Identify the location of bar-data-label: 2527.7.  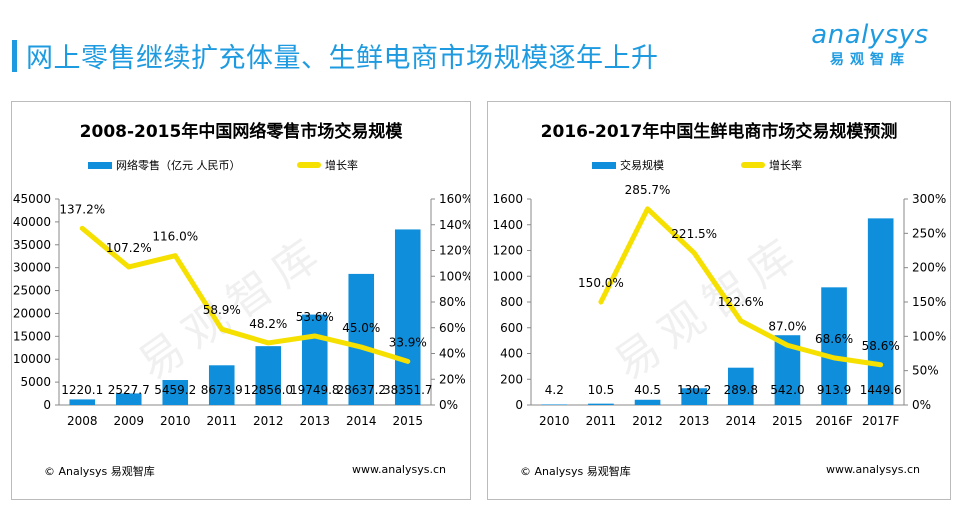
(129, 390).